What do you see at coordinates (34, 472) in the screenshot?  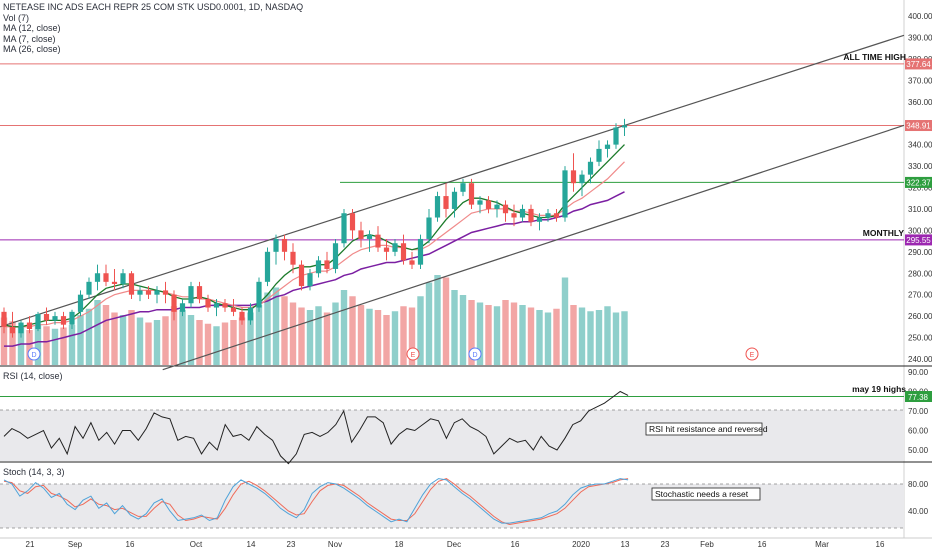 I see `stoch-legend: Stoch (14, 3, 3)` at bounding box center [34, 472].